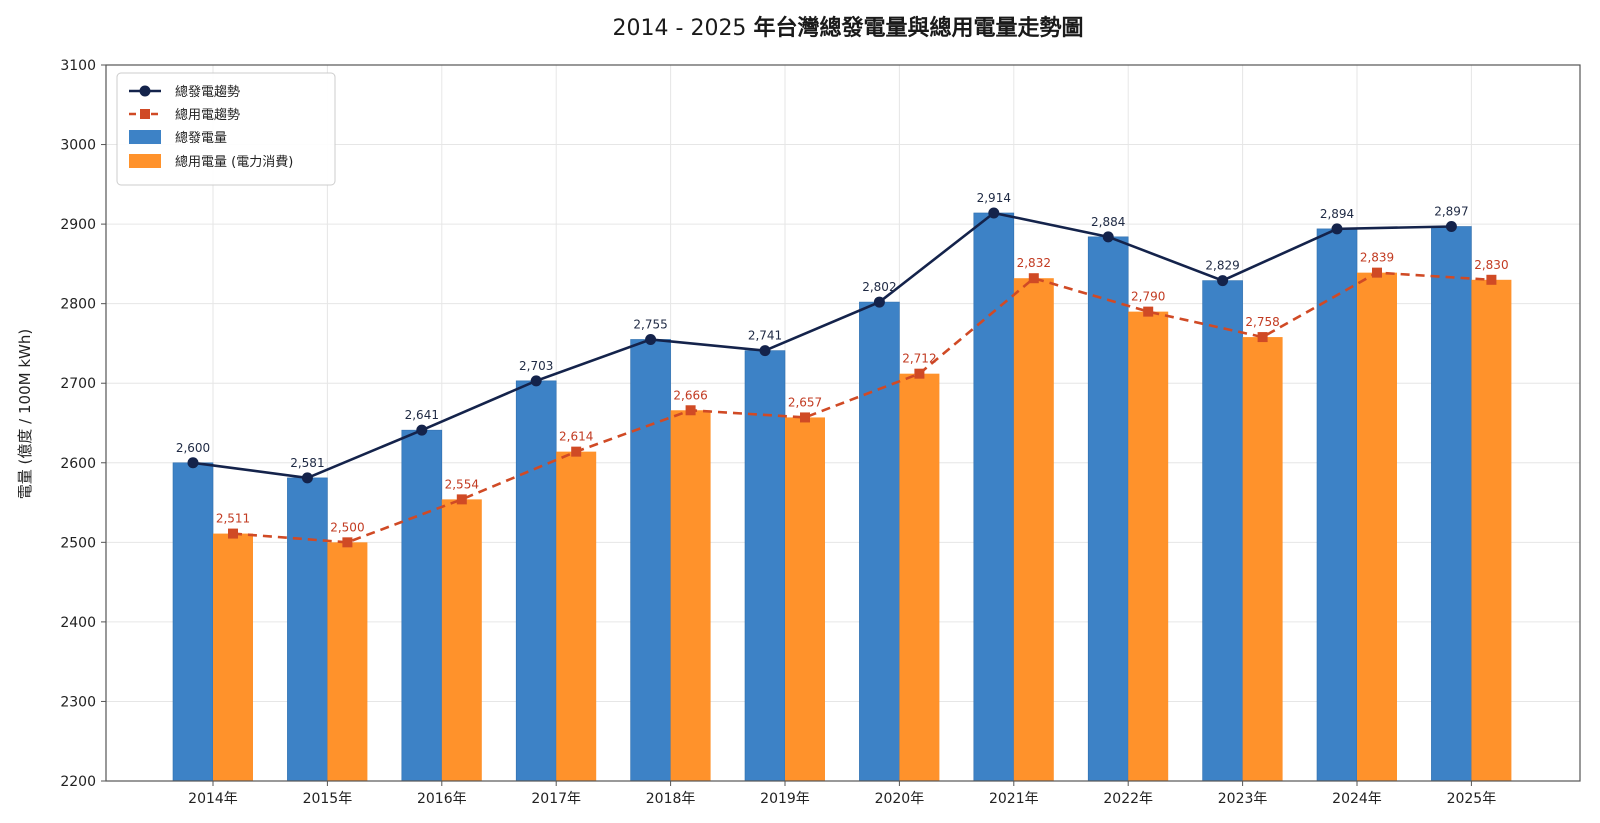 Image resolution: width=1600 pixels, height=823 pixels. What do you see at coordinates (193, 448) in the screenshot?
I see `data-label-generation: 2,600` at bounding box center [193, 448].